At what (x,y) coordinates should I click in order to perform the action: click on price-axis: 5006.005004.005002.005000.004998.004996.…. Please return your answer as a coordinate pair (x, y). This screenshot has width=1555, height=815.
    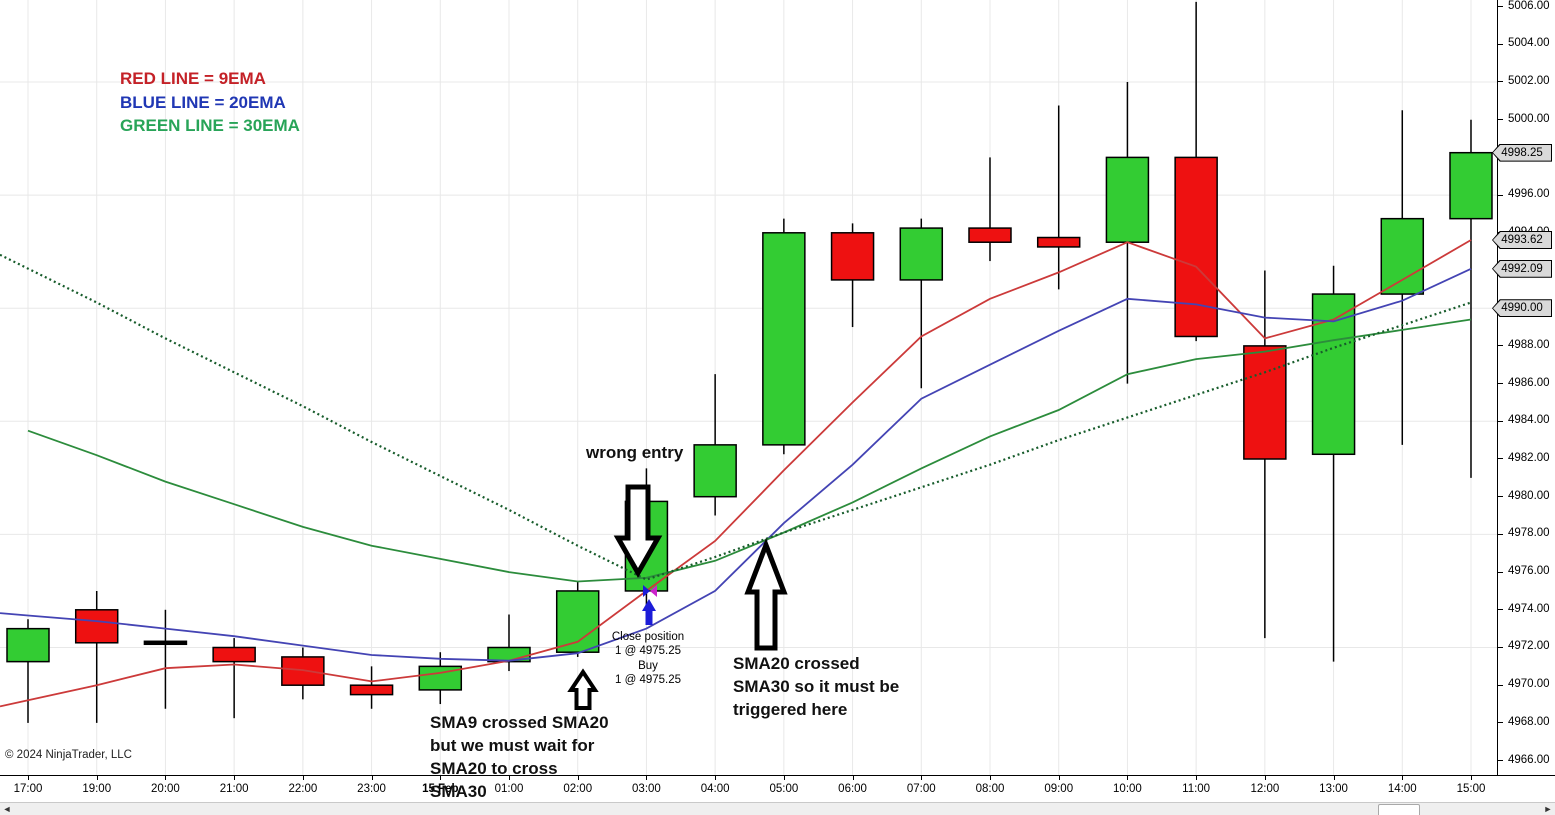
    Looking at the image, I should click on (1523, 387).